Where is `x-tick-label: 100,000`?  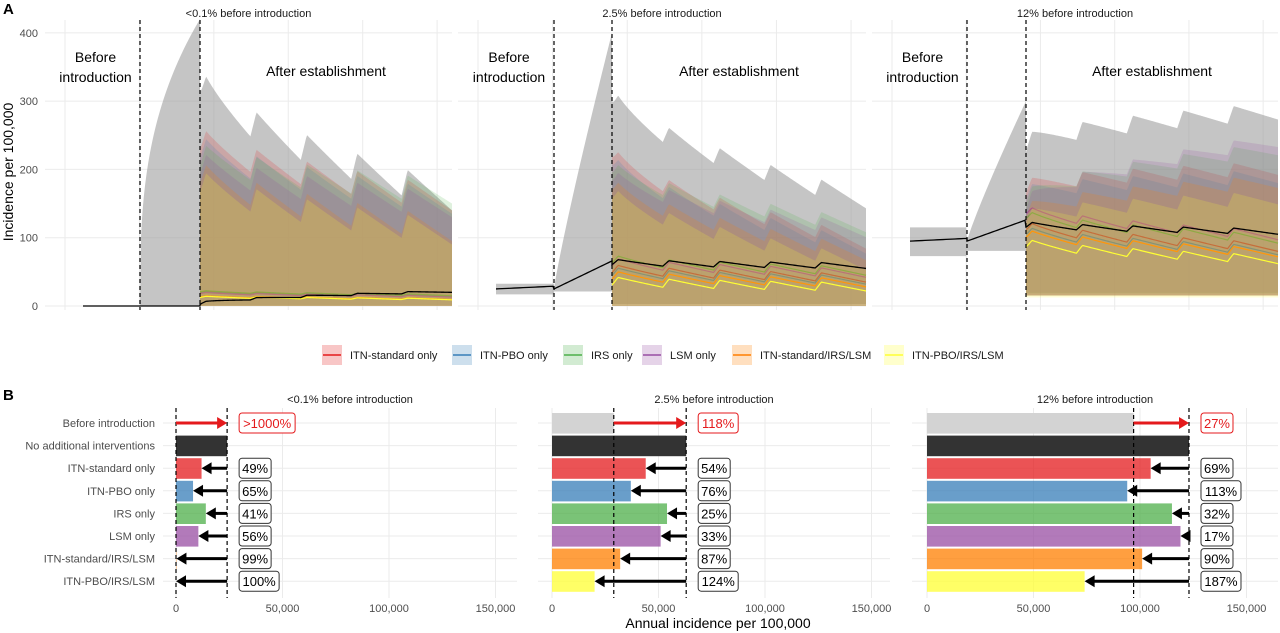 x-tick-label: 100,000 is located at coordinates (765, 609).